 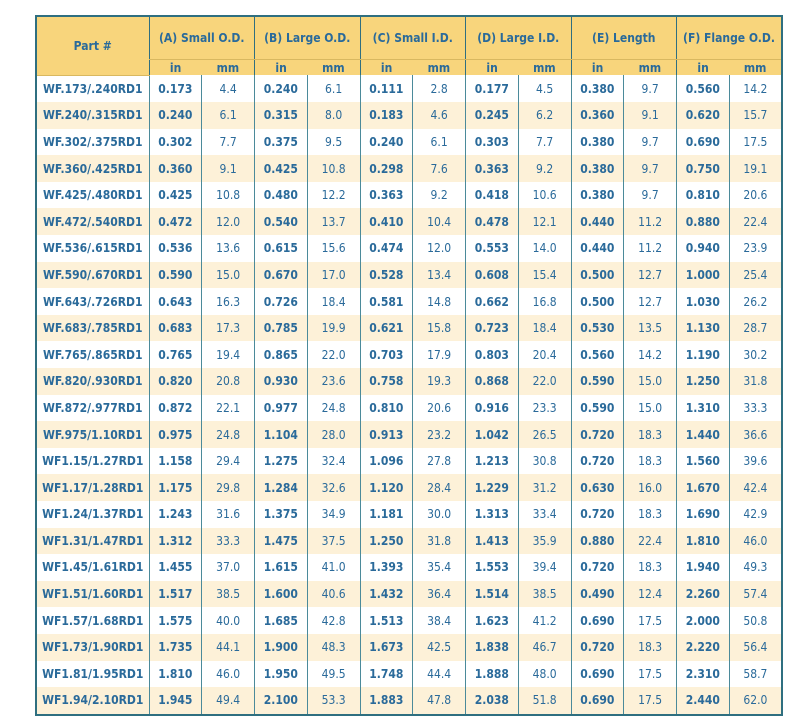 I want to click on mm-value-cell: 33.3, so click(x=228, y=541).